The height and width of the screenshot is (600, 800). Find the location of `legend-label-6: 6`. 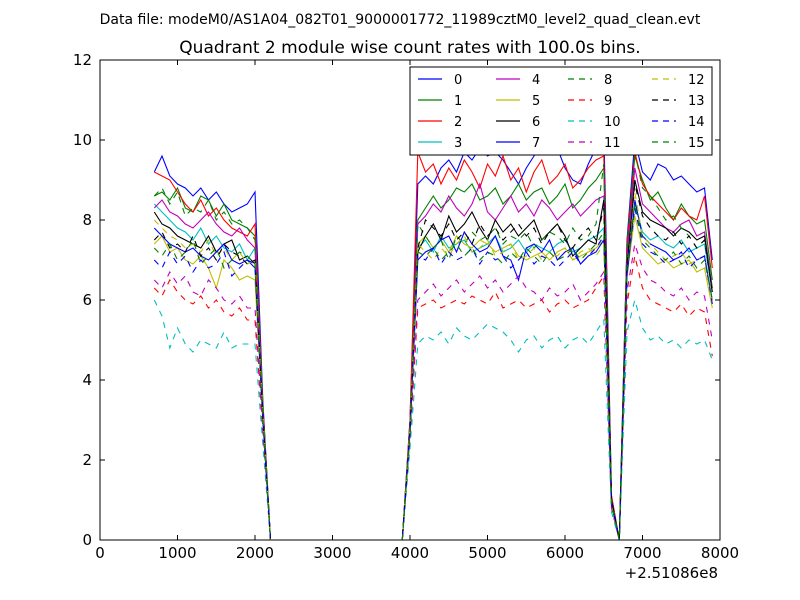

legend-label-6: 6 is located at coordinates (536, 122).